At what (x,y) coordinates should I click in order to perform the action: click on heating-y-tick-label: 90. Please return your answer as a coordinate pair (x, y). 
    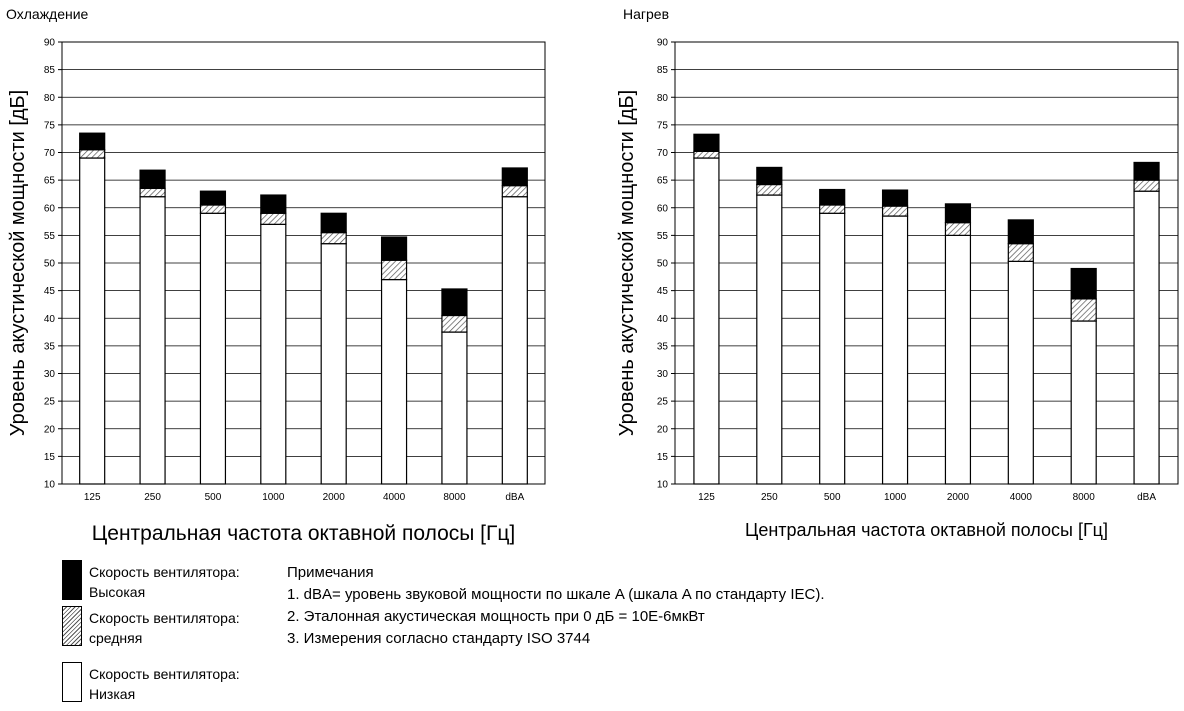
    Looking at the image, I should click on (663, 43).